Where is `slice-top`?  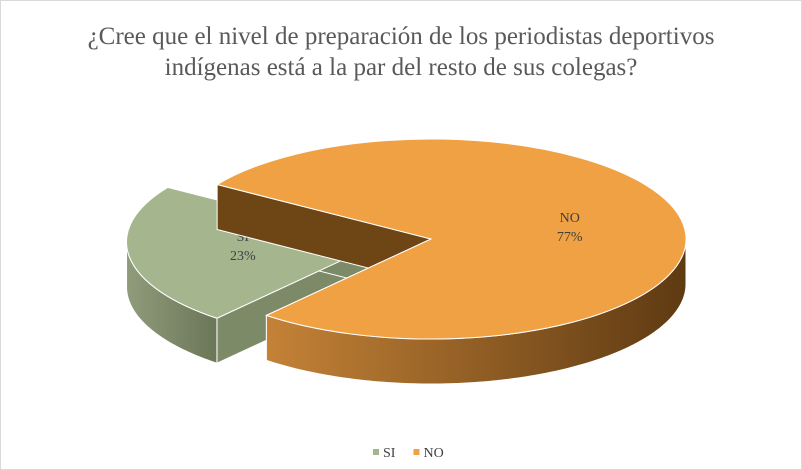 slice-top is located at coordinates (255, 252).